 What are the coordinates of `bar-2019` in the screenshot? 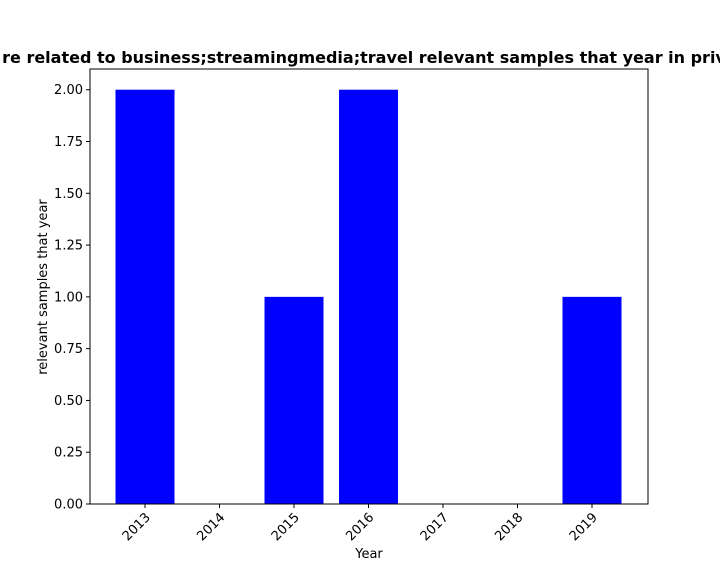 It's located at (592, 400).